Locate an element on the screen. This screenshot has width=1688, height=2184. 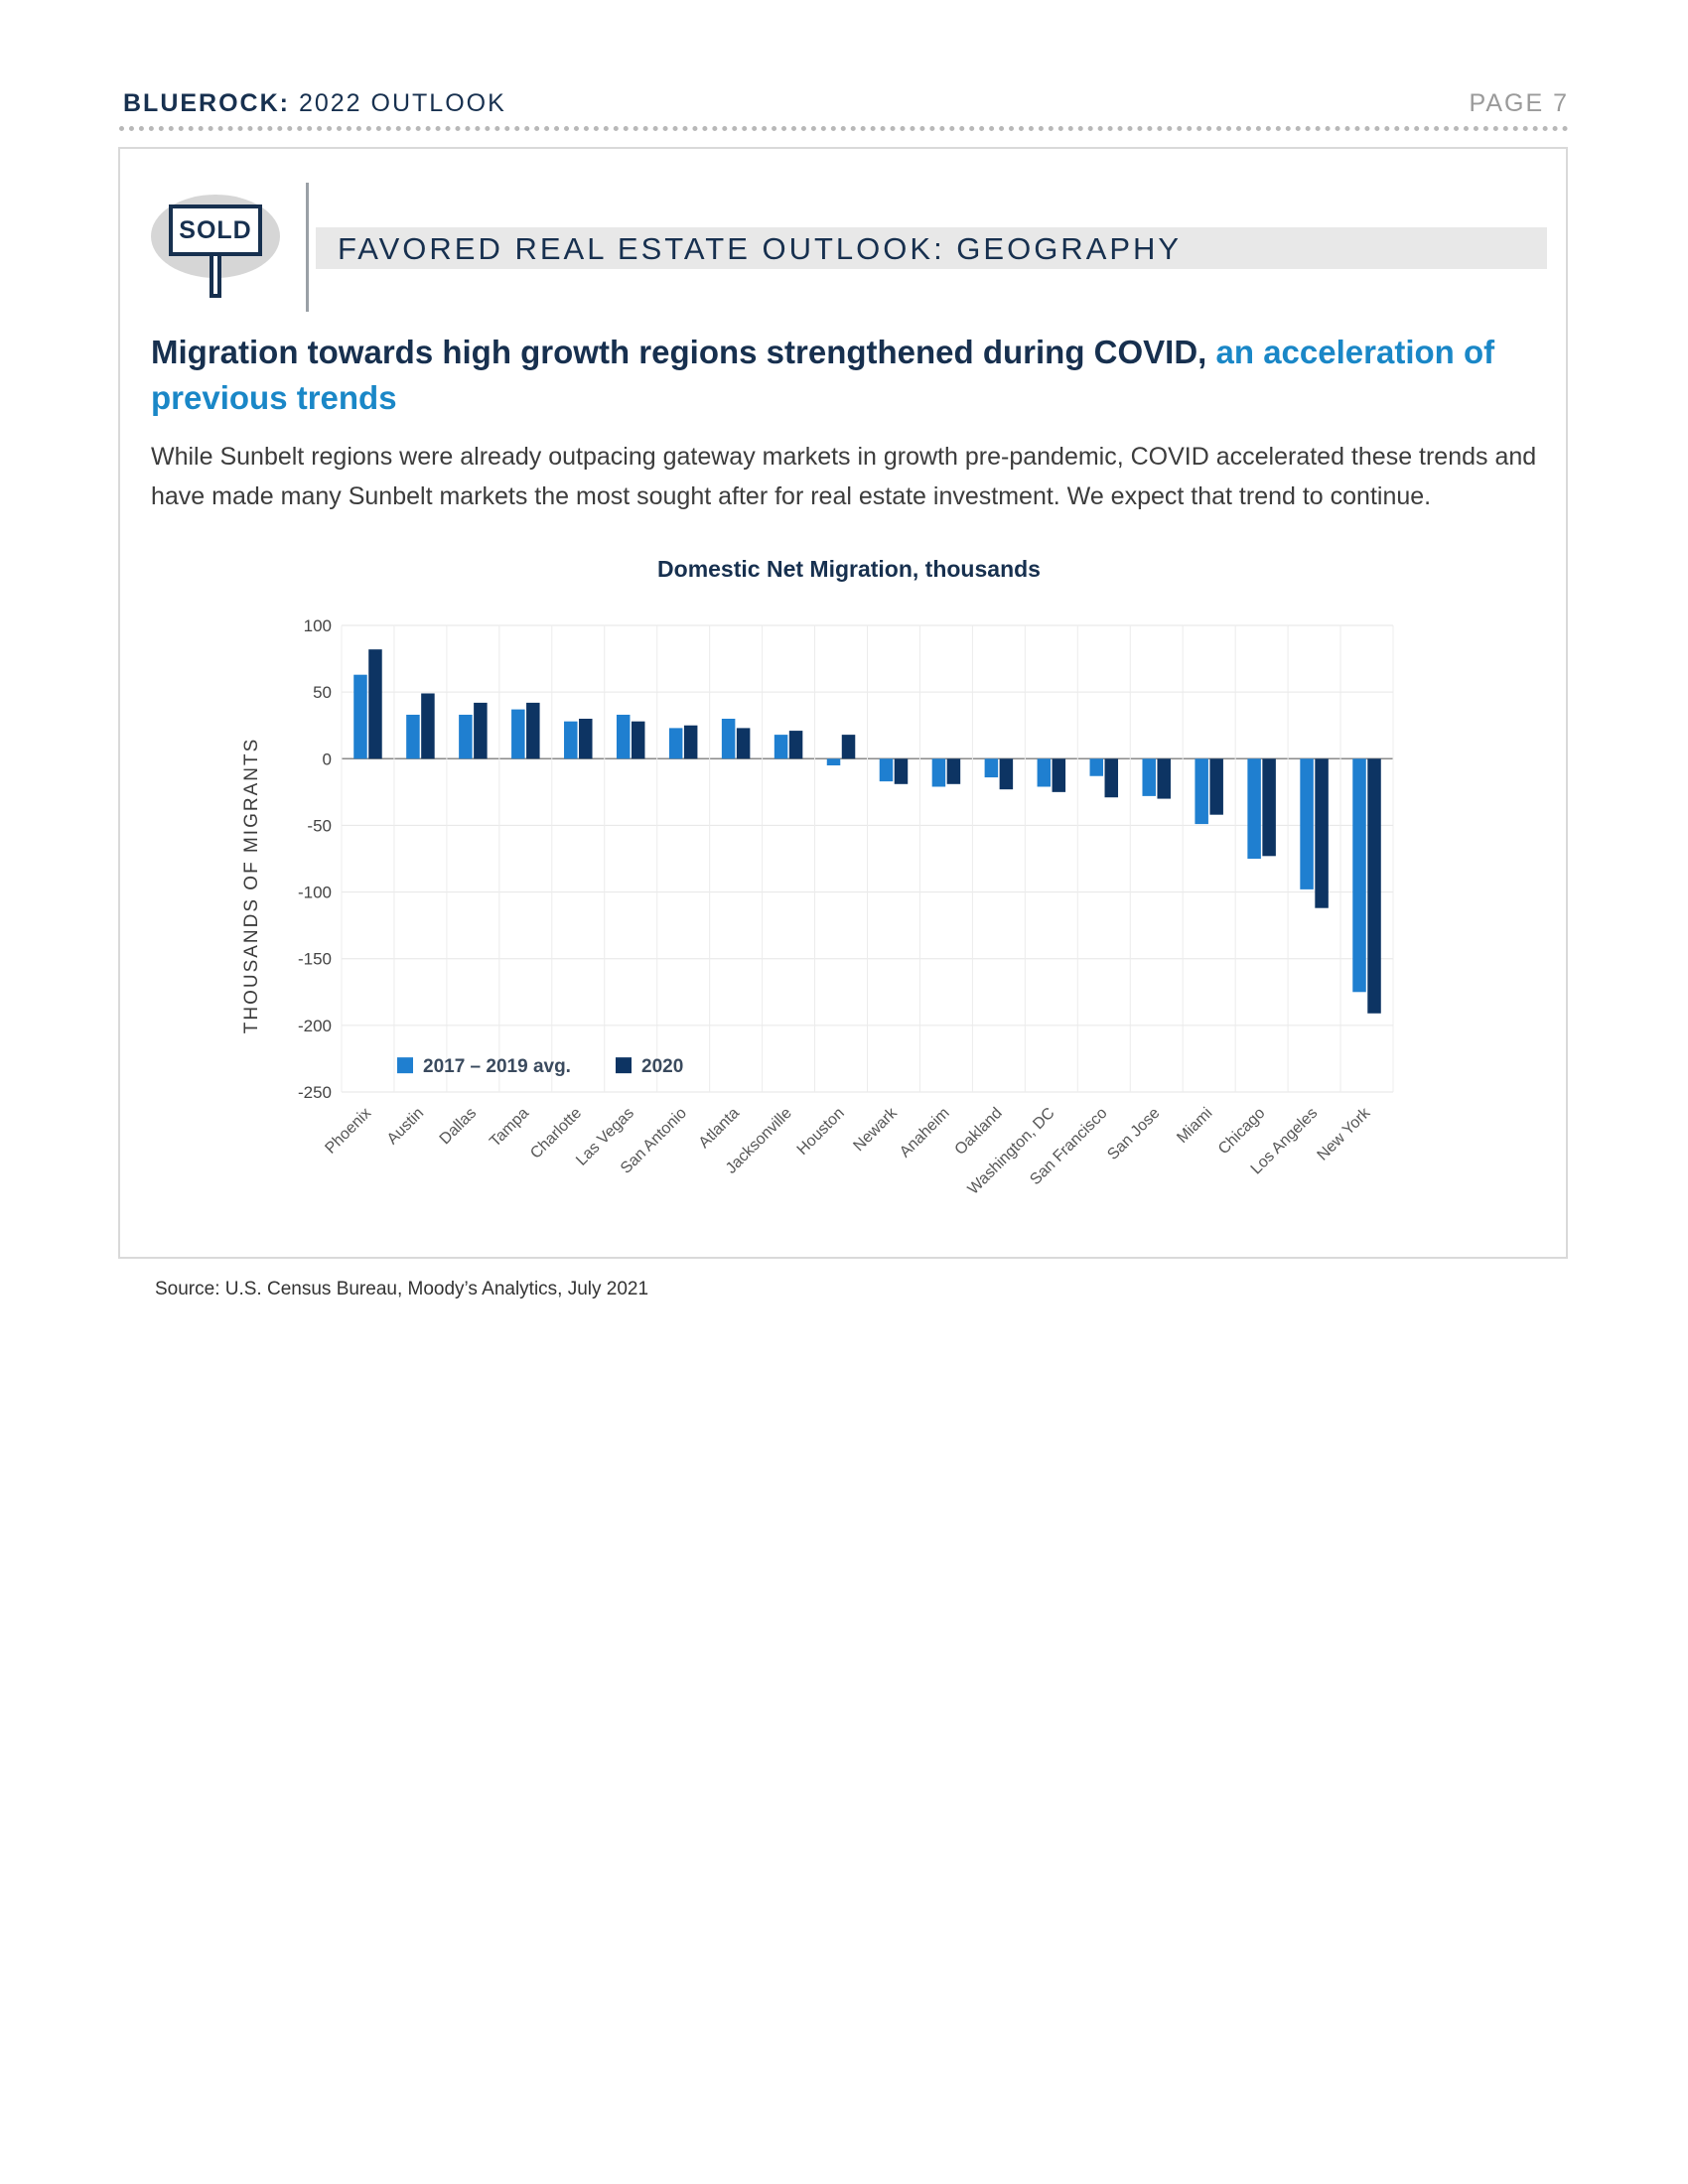
chart-title: Domestic Net Migration, thousands is located at coordinates (849, 569).